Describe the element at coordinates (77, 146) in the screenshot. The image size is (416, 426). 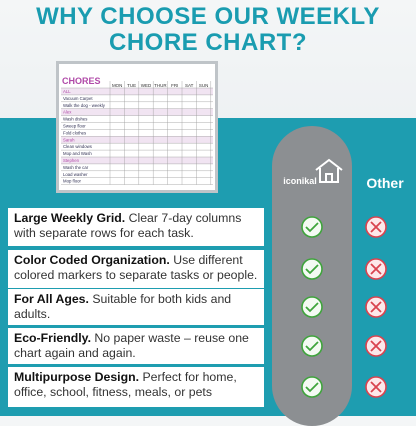
I see `chore-label: Clean windows` at that location.